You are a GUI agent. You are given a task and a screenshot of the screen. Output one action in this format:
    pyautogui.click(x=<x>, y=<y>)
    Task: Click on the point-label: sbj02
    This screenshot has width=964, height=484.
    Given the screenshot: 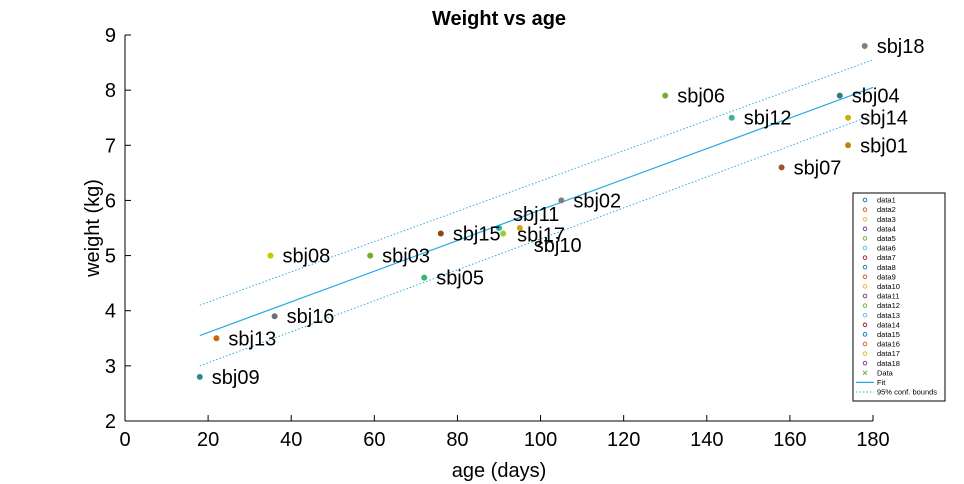 What is the action you would take?
    pyautogui.click(x=597, y=201)
    